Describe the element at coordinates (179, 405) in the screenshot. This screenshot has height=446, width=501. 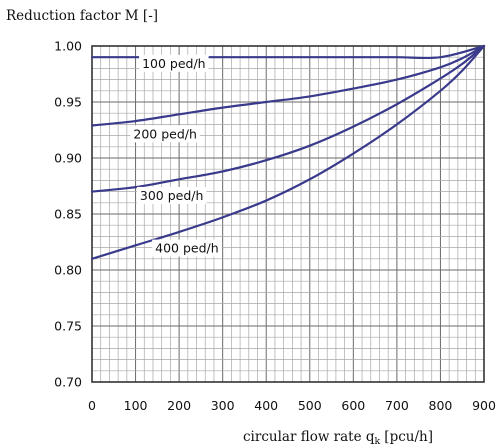
I see `x-tick-label: 200` at that location.